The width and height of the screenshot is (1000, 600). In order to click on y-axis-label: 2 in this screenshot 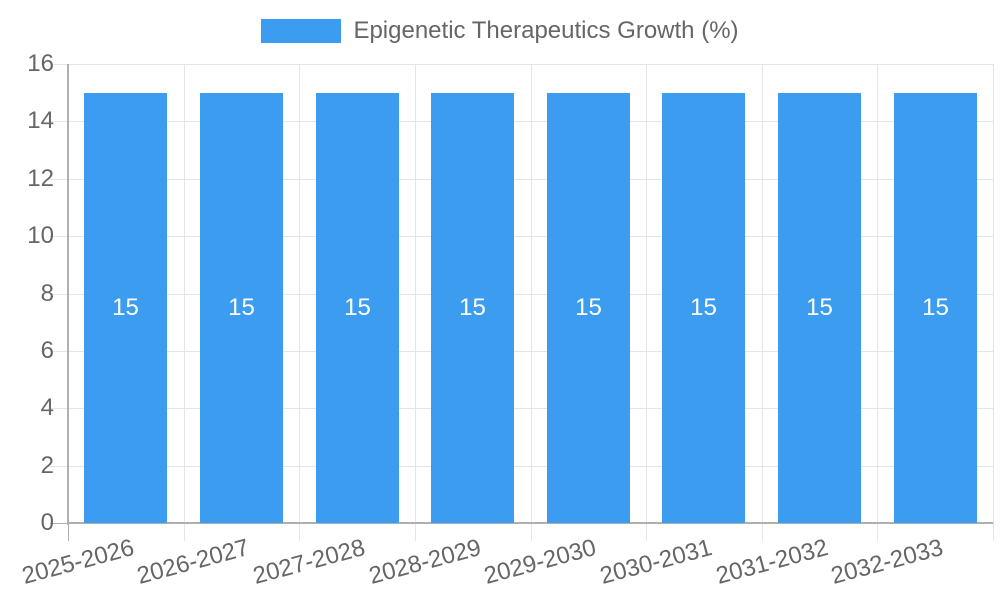, I will do `click(47, 465)`.